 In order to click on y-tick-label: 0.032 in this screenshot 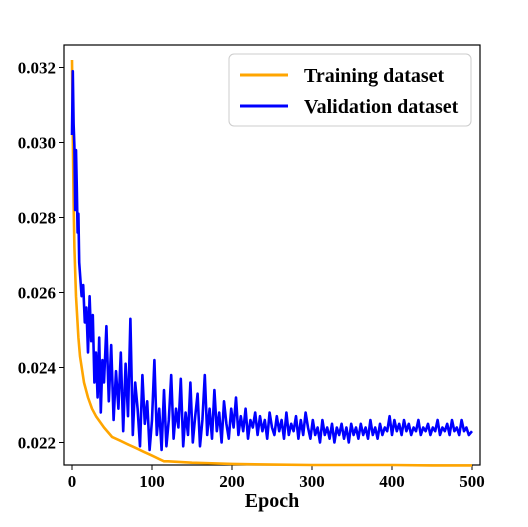, I will do `click(37, 68)`.